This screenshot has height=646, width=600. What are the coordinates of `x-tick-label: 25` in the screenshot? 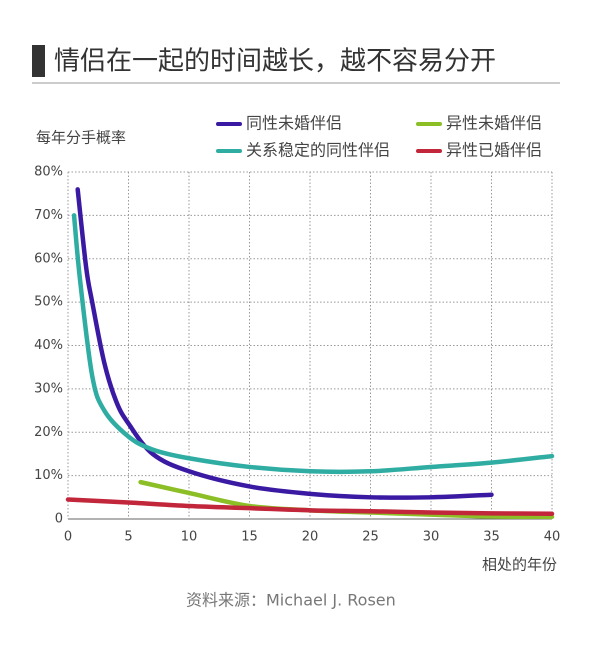 It's located at (370, 537).